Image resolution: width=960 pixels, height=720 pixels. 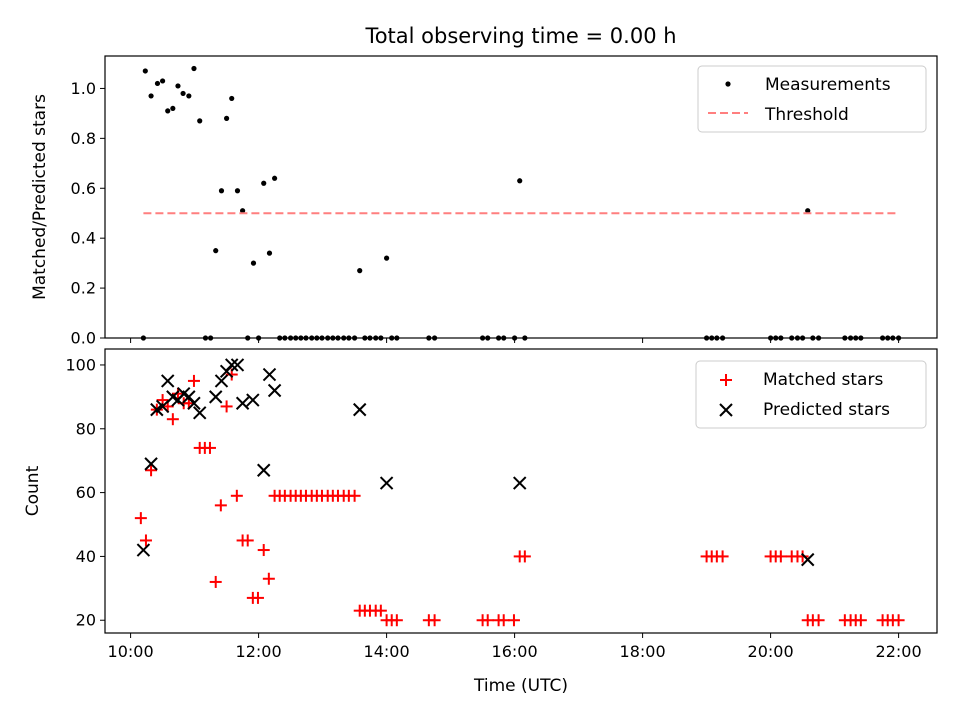 I want to click on y-tick-label: 0.4, so click(x=83, y=238).